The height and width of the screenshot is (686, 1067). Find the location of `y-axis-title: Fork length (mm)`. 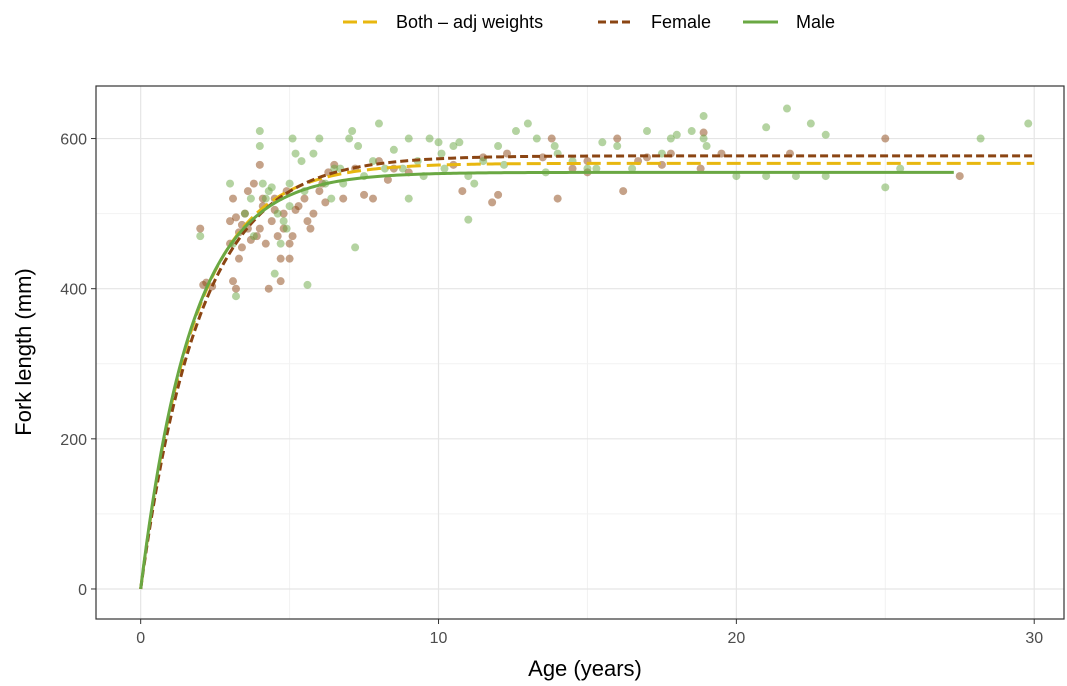

y-axis-title: Fork length (mm) is located at coordinates (23, 351).